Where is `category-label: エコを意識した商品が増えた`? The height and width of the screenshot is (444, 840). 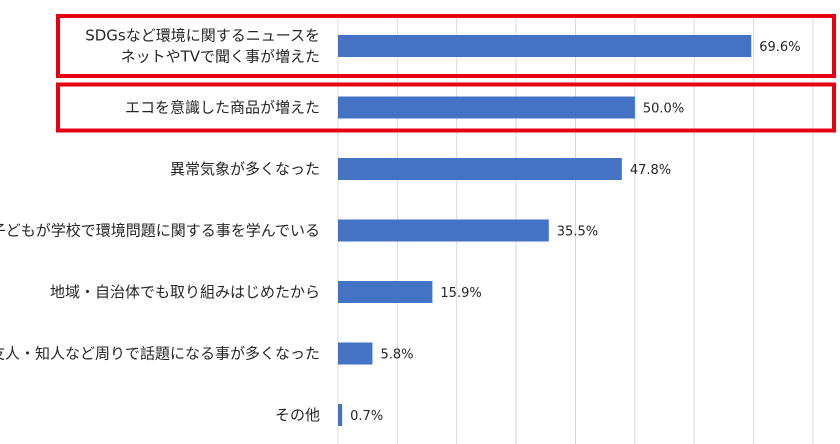
category-label: エコを意識した商品が増えた is located at coordinates (222, 108).